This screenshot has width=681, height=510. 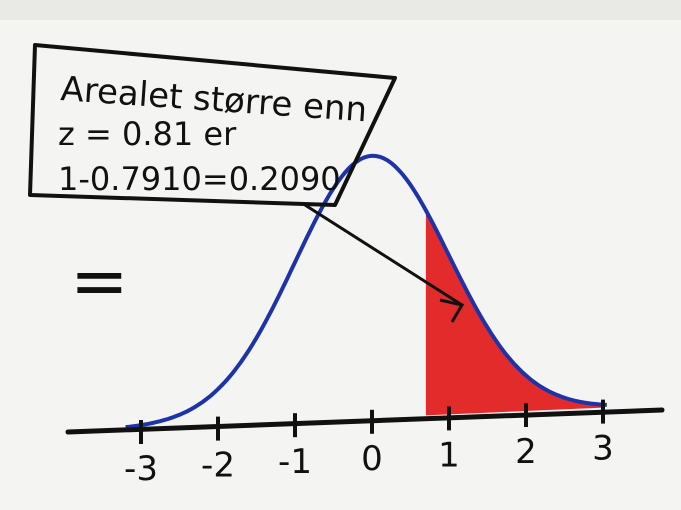 I want to click on note-line: 1-0.7910=0.2090, so click(x=199, y=179).